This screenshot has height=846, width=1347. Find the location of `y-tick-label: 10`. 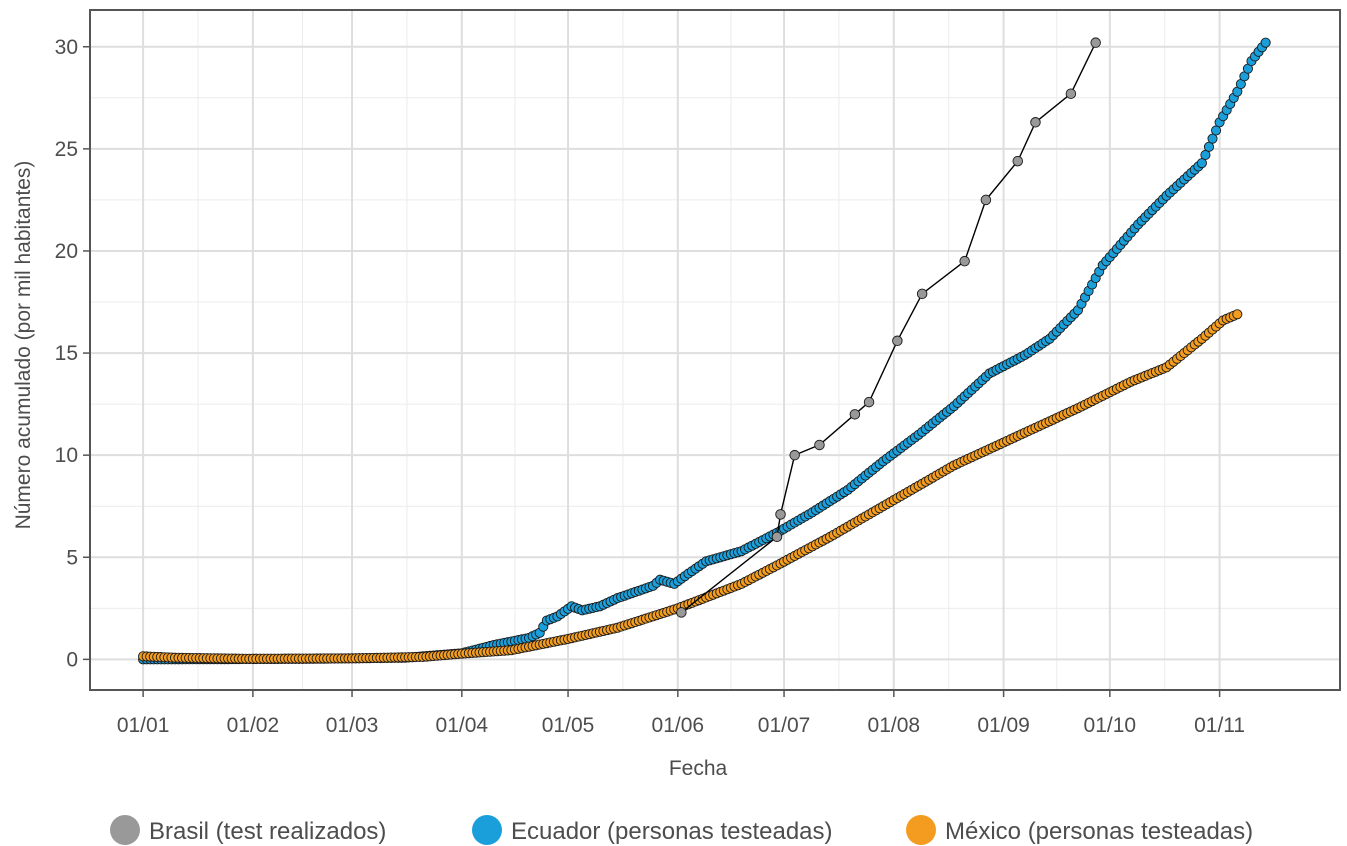

y-tick-label: 10 is located at coordinates (66, 455).